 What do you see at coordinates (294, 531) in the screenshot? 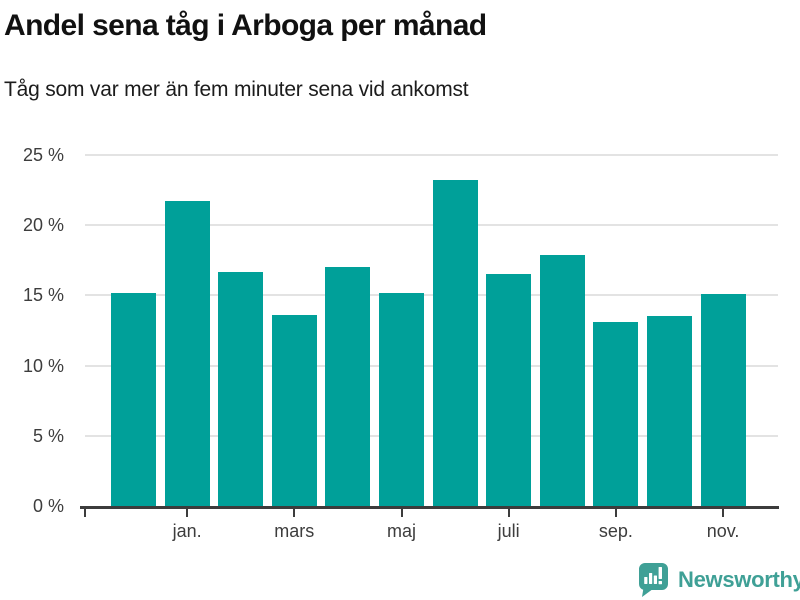
I see `x-tick-label: mars` at bounding box center [294, 531].